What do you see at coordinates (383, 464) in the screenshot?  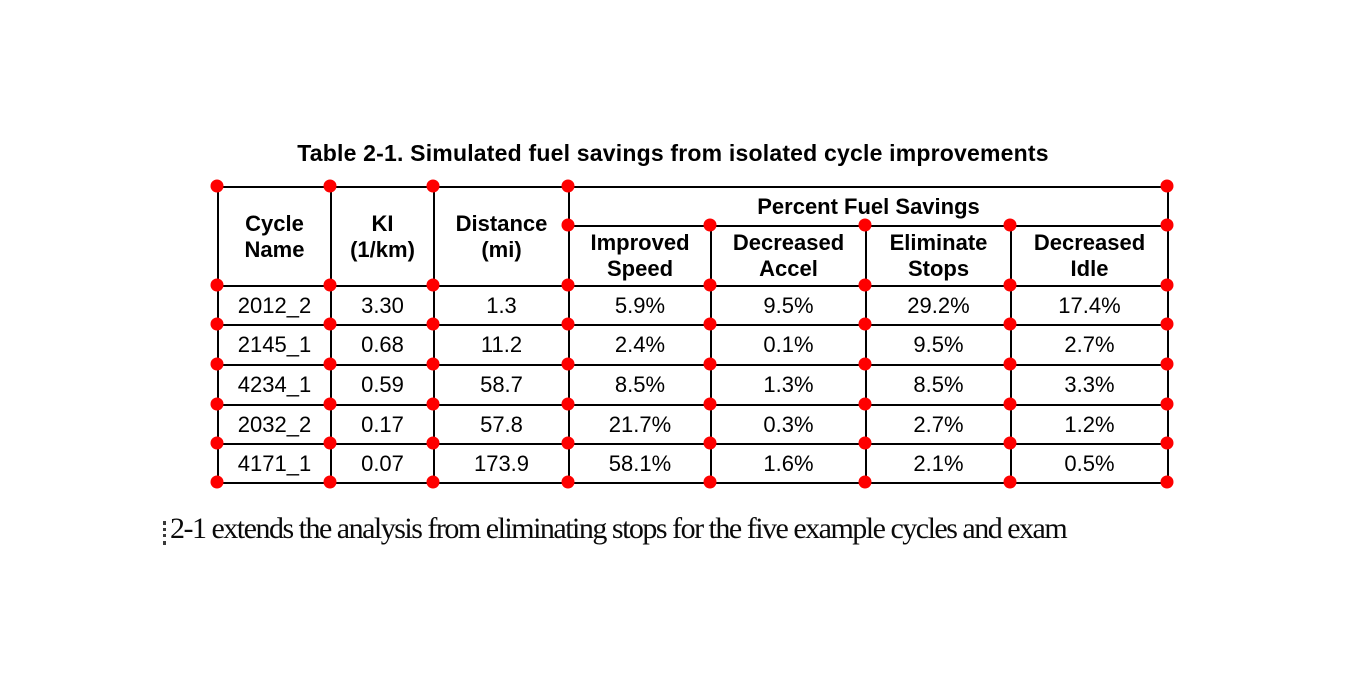 I see `cell-ki: 0.07` at bounding box center [383, 464].